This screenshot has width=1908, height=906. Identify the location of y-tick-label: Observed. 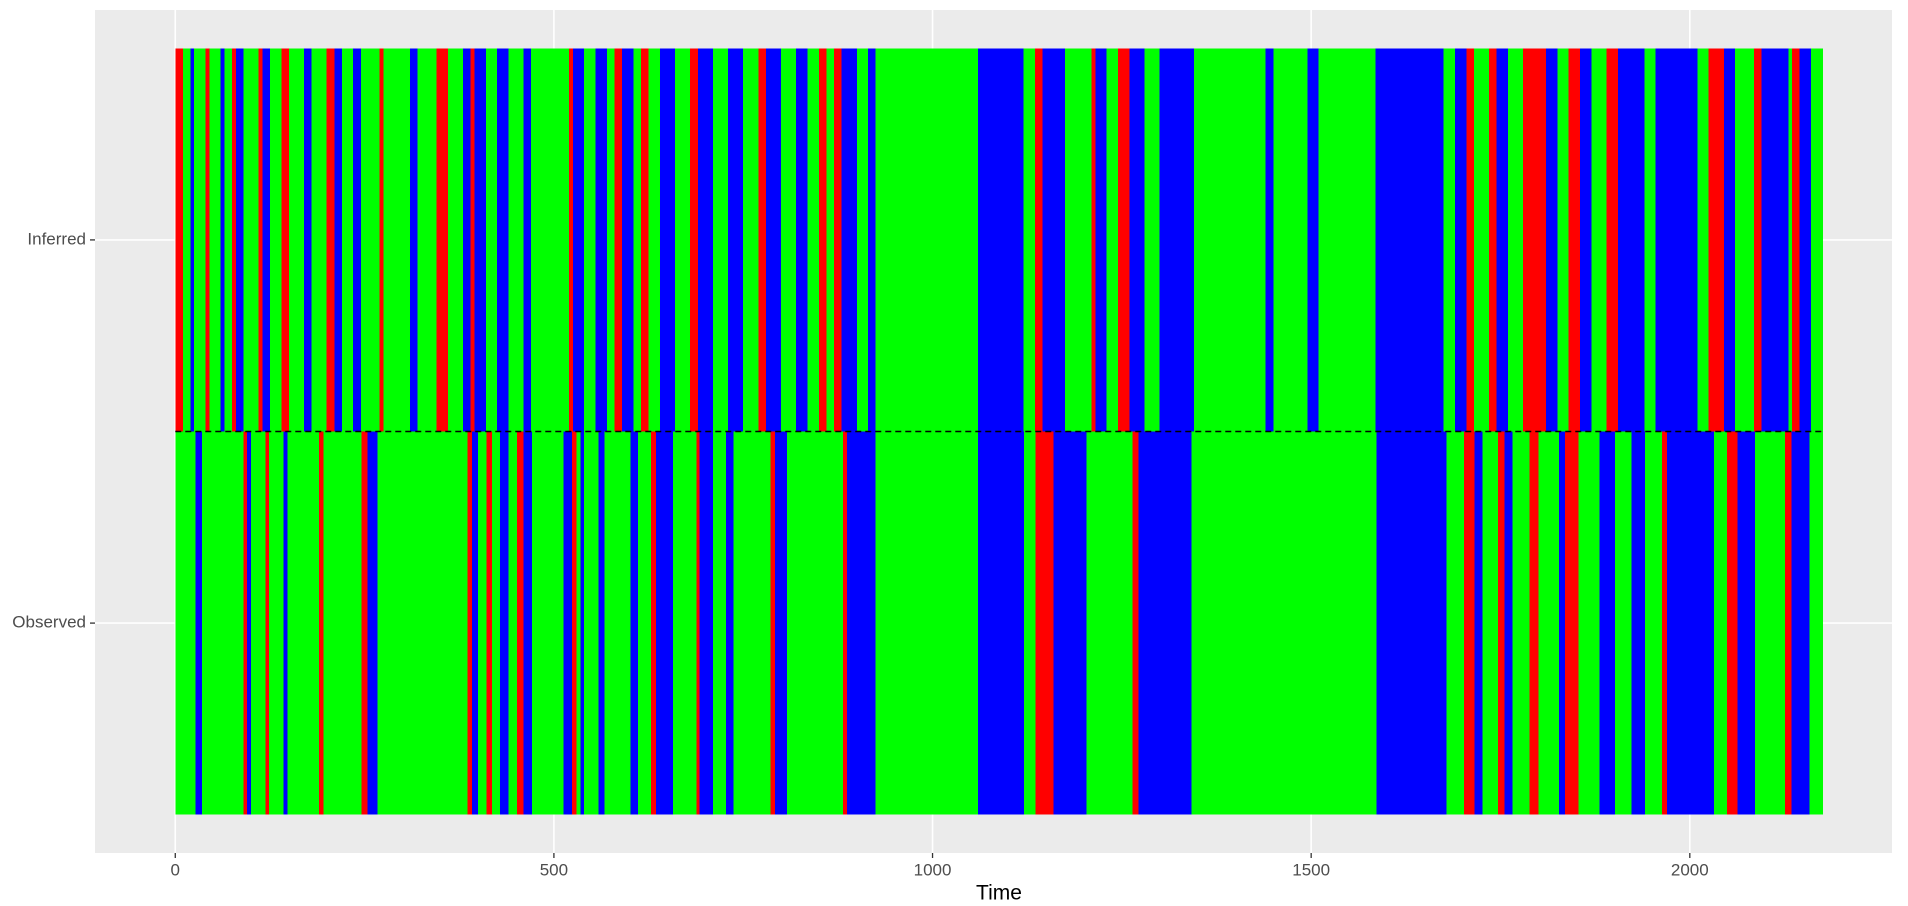
(49, 622).